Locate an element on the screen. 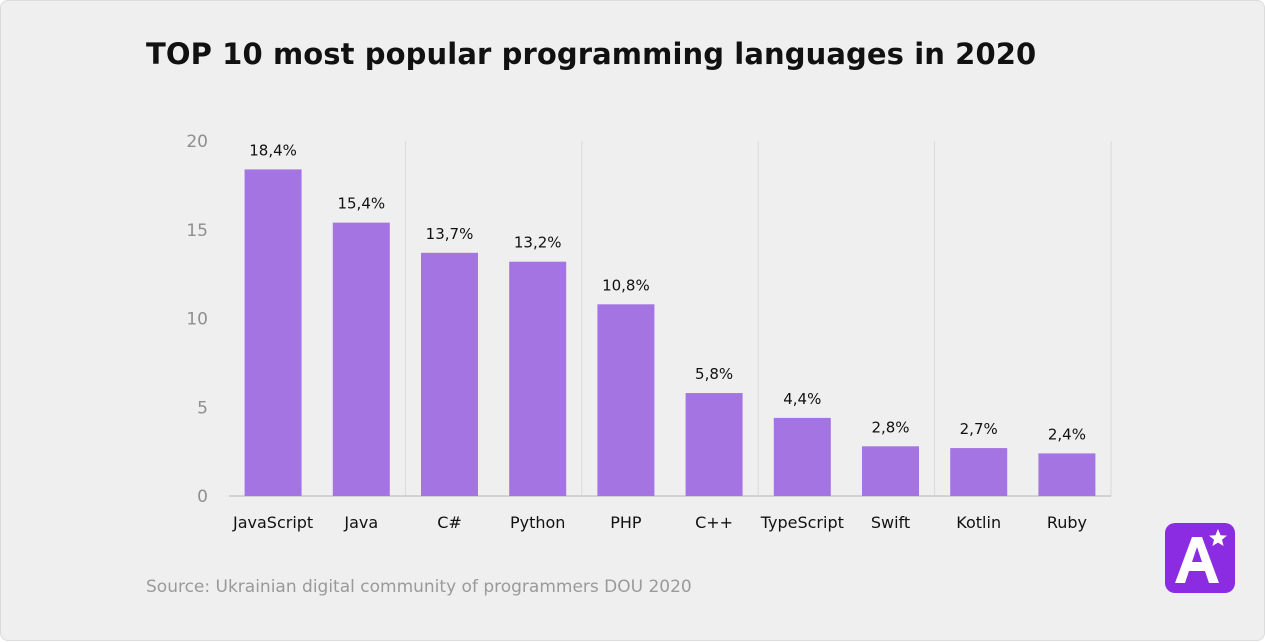 Image resolution: width=1265 pixels, height=642 pixels. x-tick-label: Kotlin is located at coordinates (978, 522).